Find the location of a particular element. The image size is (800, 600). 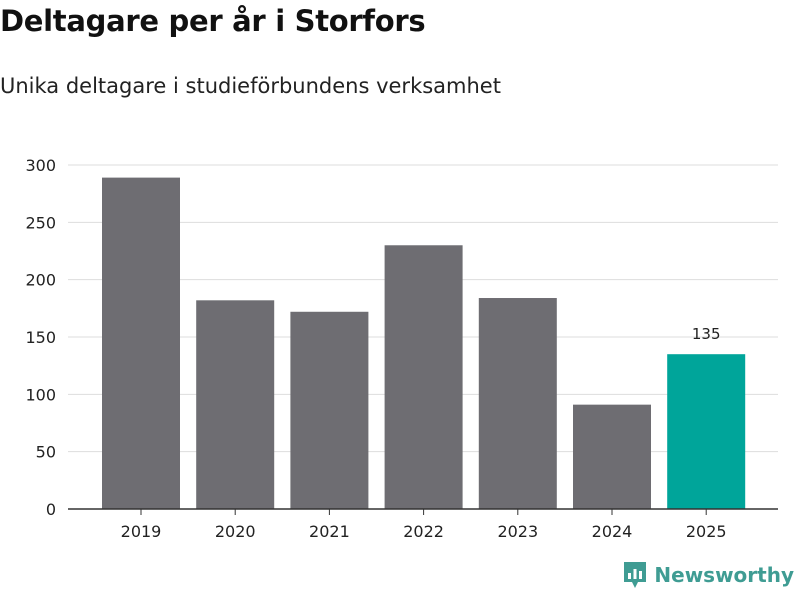

chart-title: Deltagare per år i Storfors is located at coordinates (213, 21).